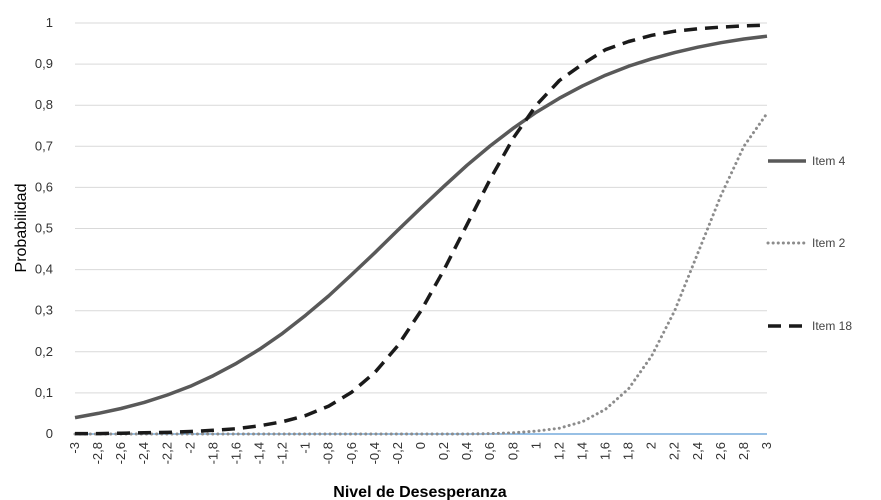 The height and width of the screenshot is (500, 881). I want to click on legend-label: Item 18, so click(832, 326).